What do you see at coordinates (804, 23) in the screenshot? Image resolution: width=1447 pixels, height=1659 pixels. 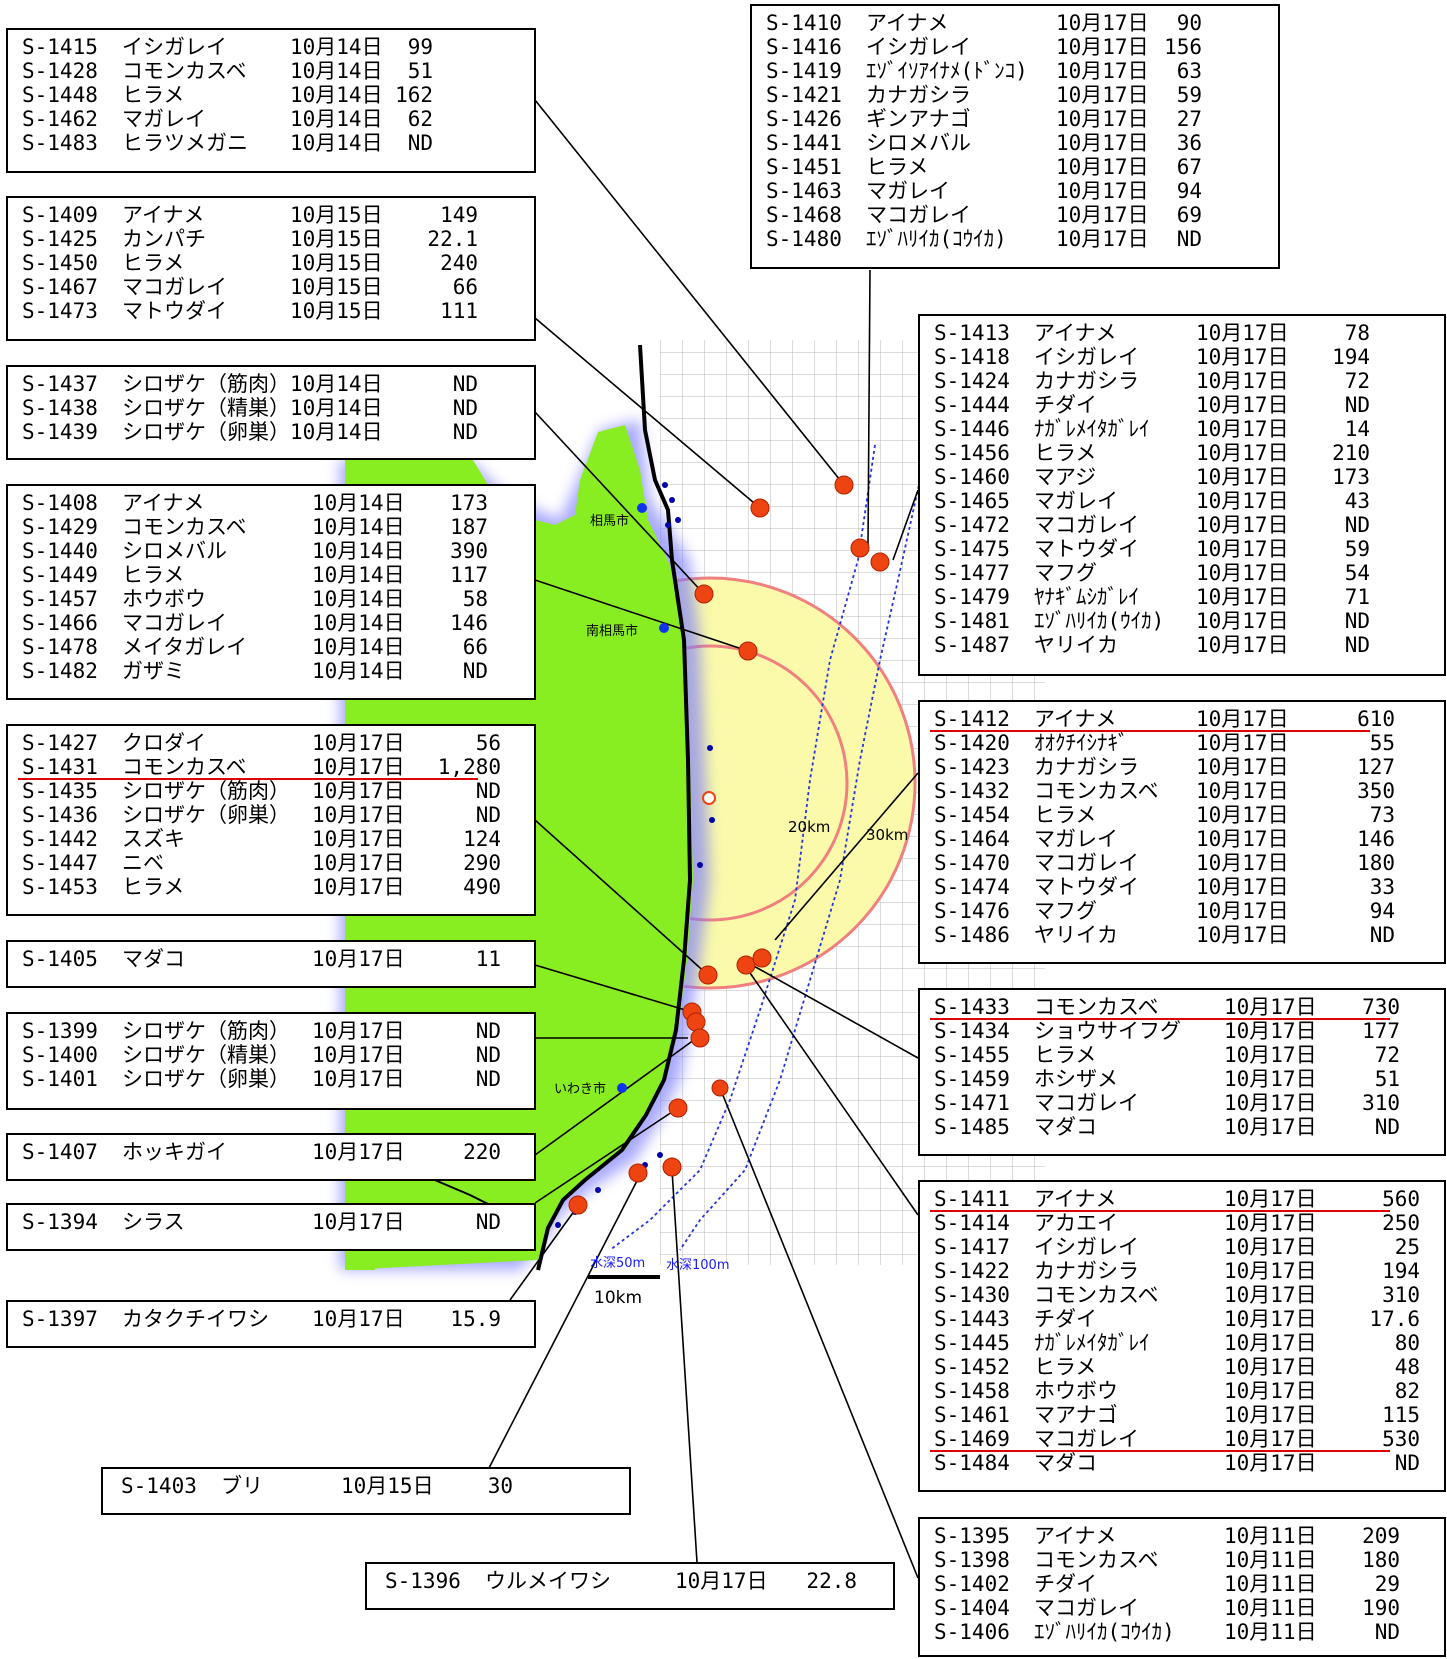 I see `sample-id: S-1410` at bounding box center [804, 23].